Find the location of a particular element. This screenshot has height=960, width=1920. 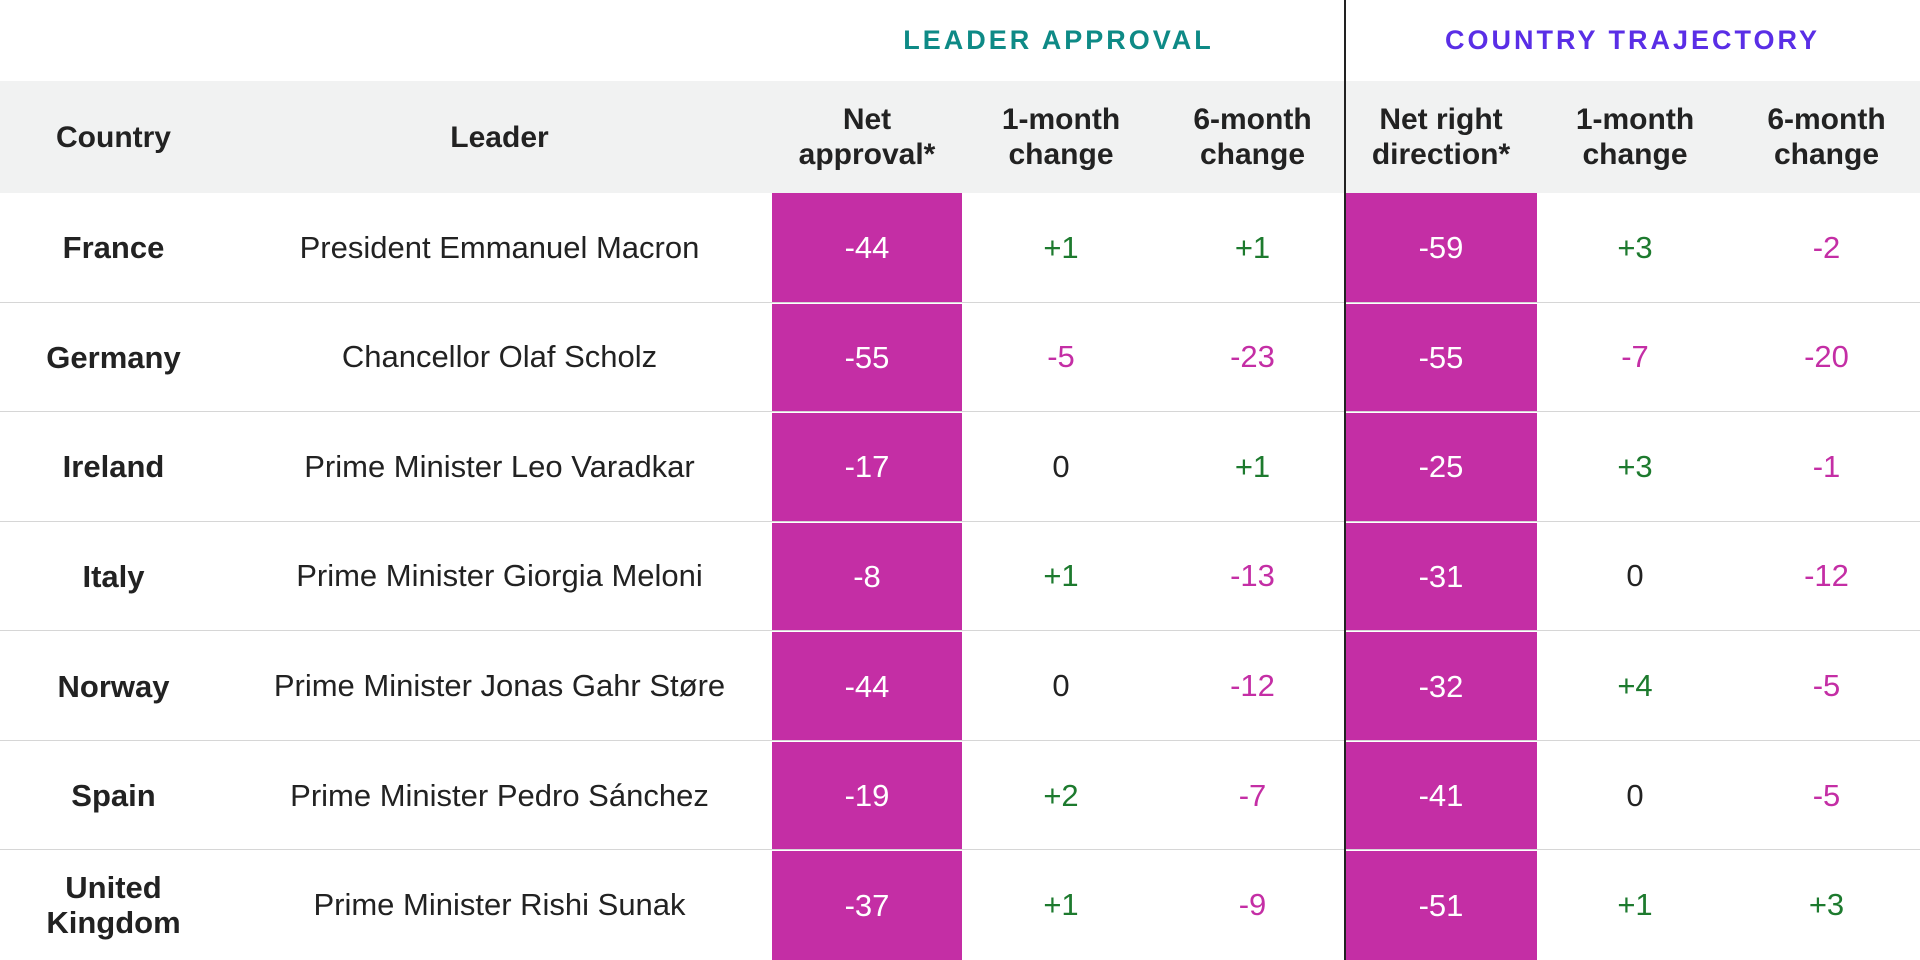

value-cell: -41 is located at coordinates (1441, 795).